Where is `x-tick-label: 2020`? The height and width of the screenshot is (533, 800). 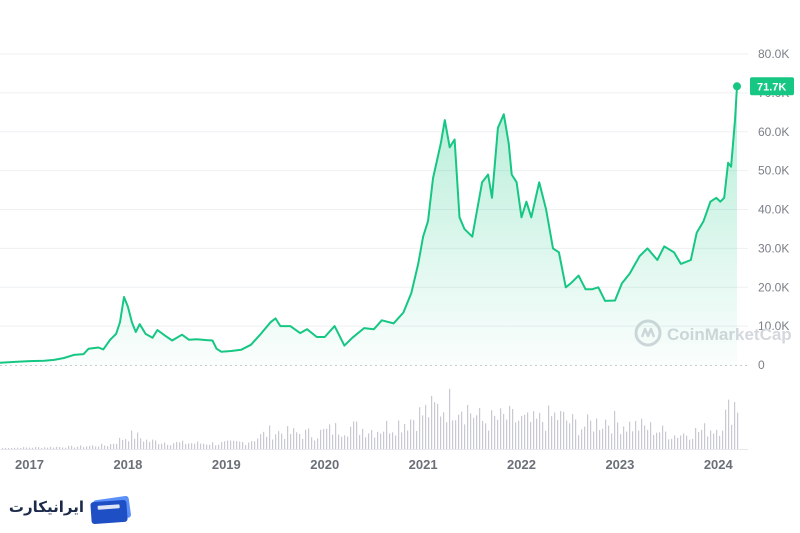 x-tick-label: 2020 is located at coordinates (324, 464).